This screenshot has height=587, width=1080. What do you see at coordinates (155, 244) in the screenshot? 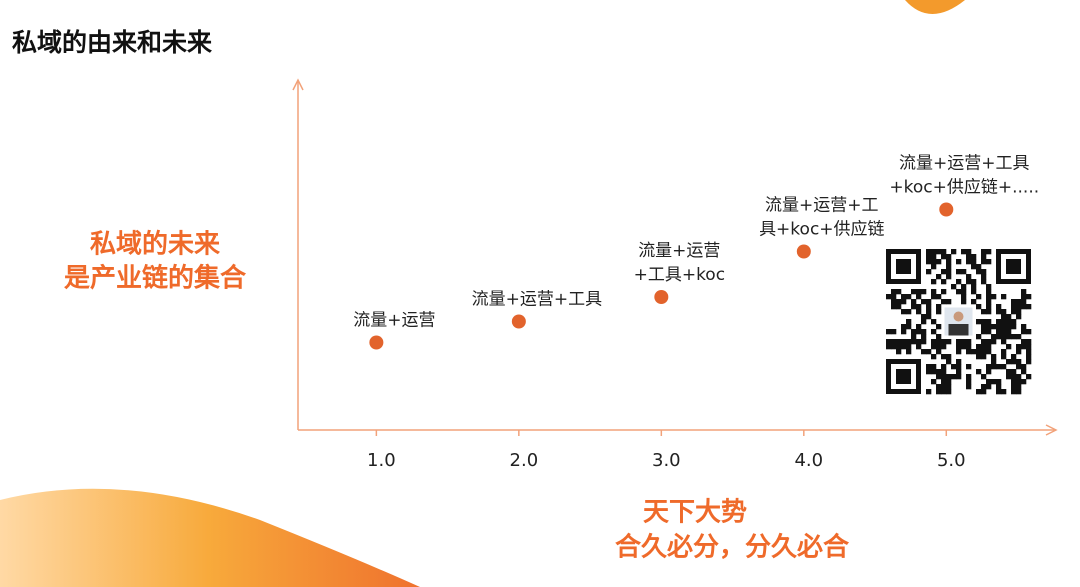
I see `side-text: 私域的未来` at bounding box center [155, 244].